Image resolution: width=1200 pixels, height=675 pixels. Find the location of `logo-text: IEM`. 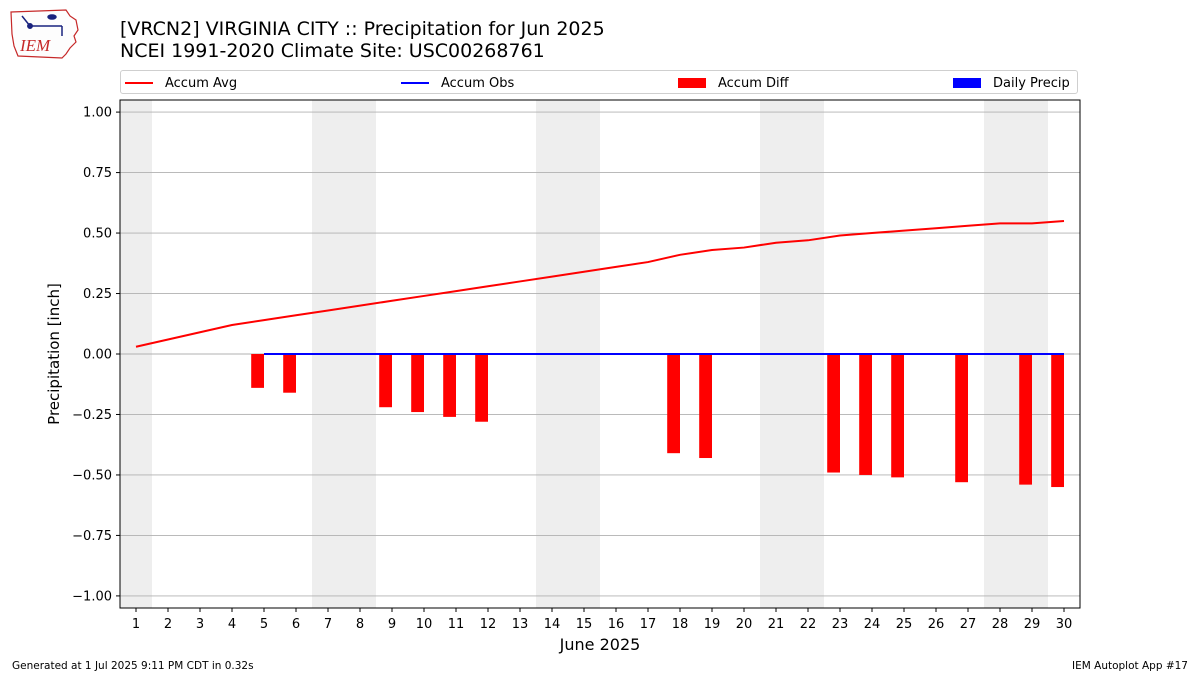

logo-text: IEM is located at coordinates (35, 45).